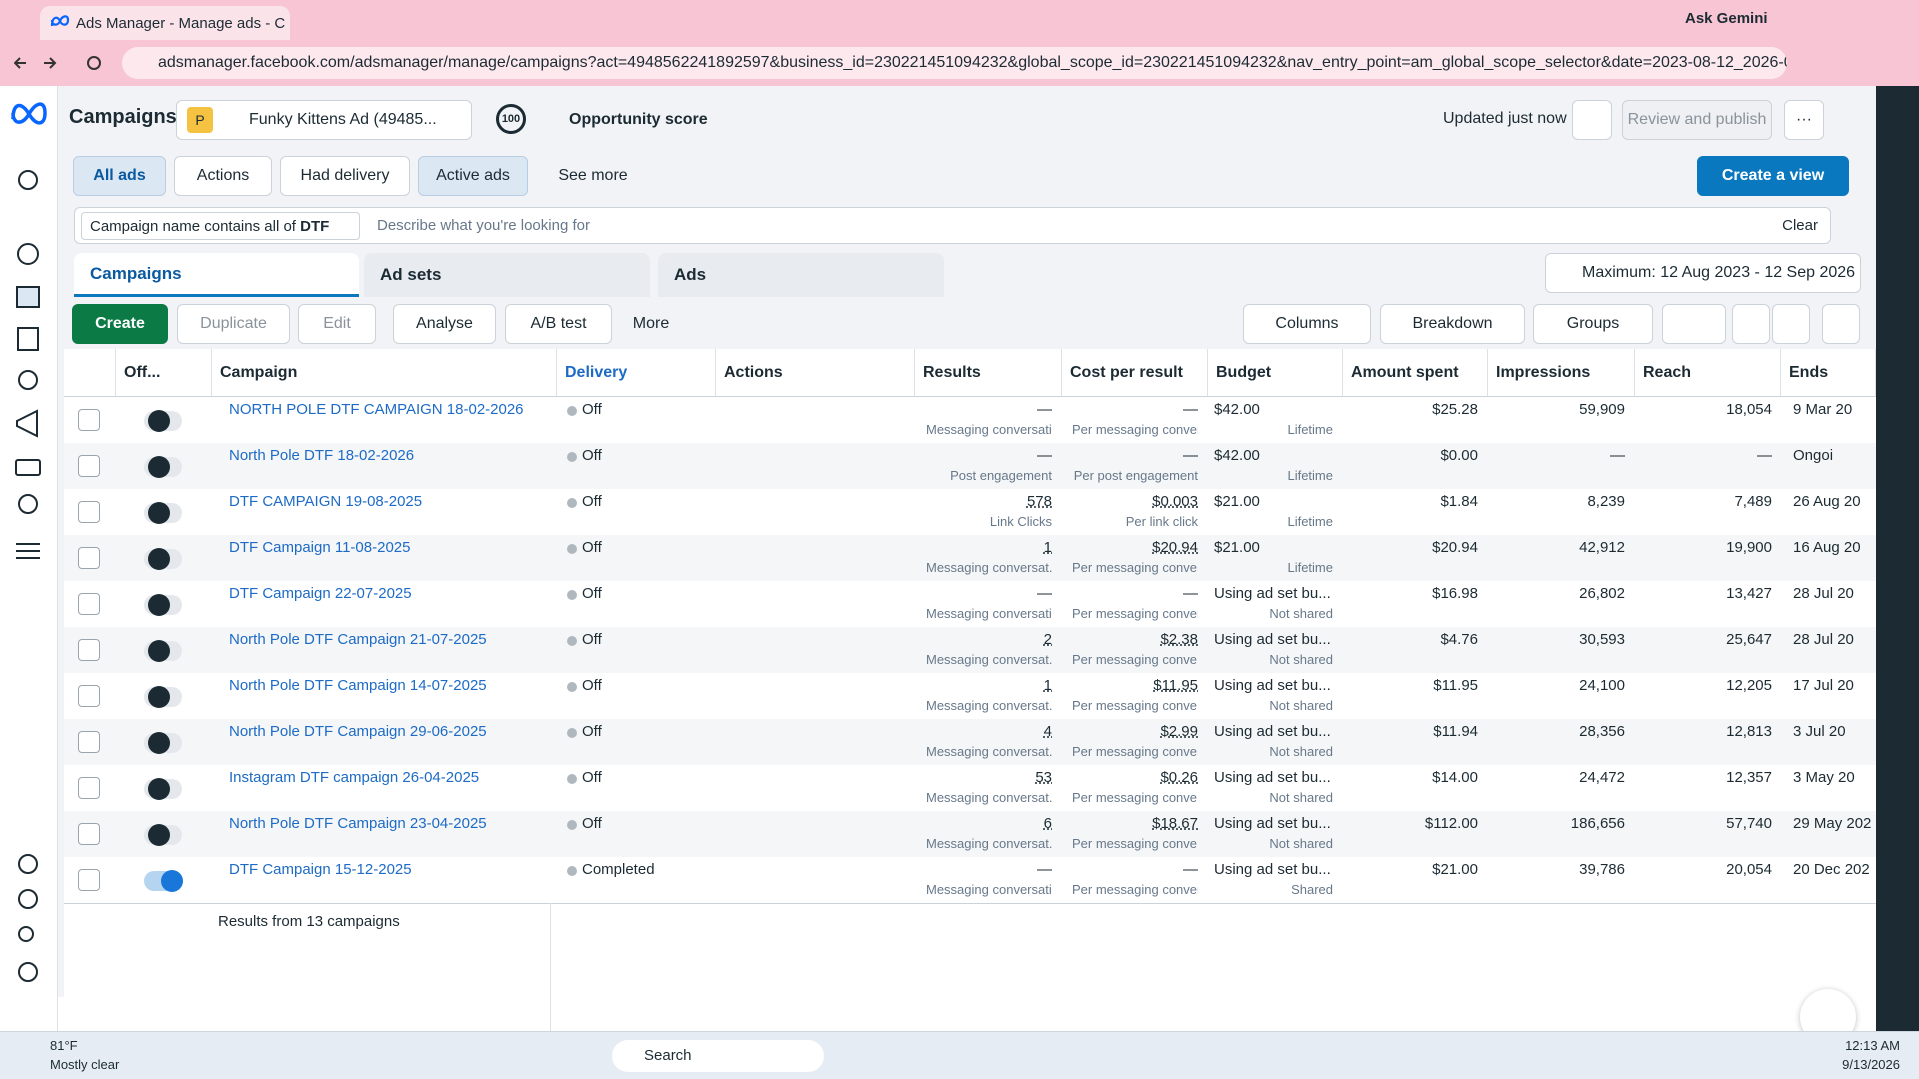 This screenshot has width=1919, height=1079. Describe the element at coordinates (1602, 869) in the screenshot. I see `cell-impressions: 39,786` at that location.